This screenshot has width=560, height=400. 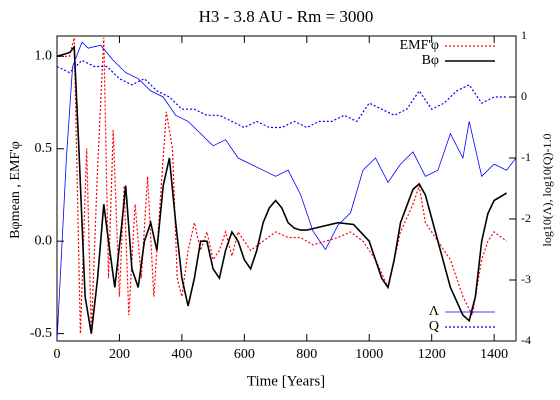 I want to click on y-tick-label: 0.0, so click(x=44, y=240).